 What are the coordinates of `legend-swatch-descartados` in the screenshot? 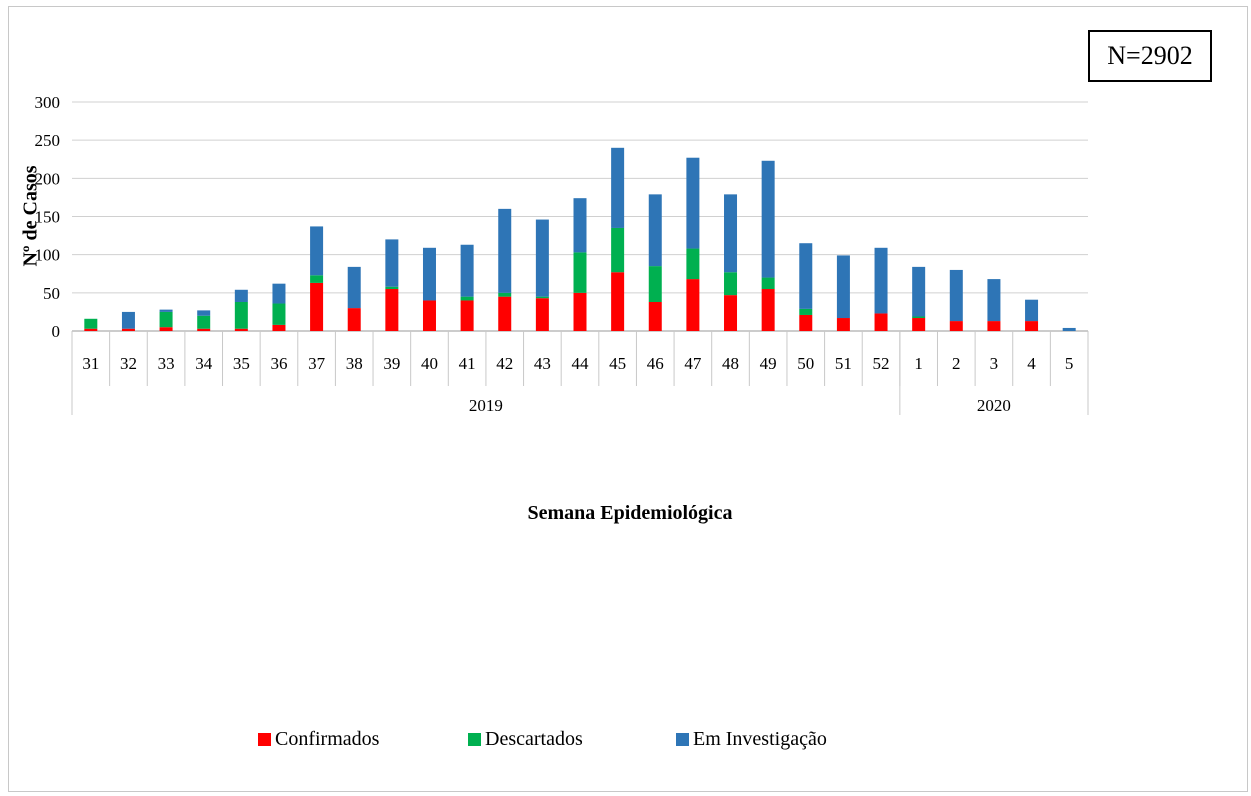 It's located at (474, 739).